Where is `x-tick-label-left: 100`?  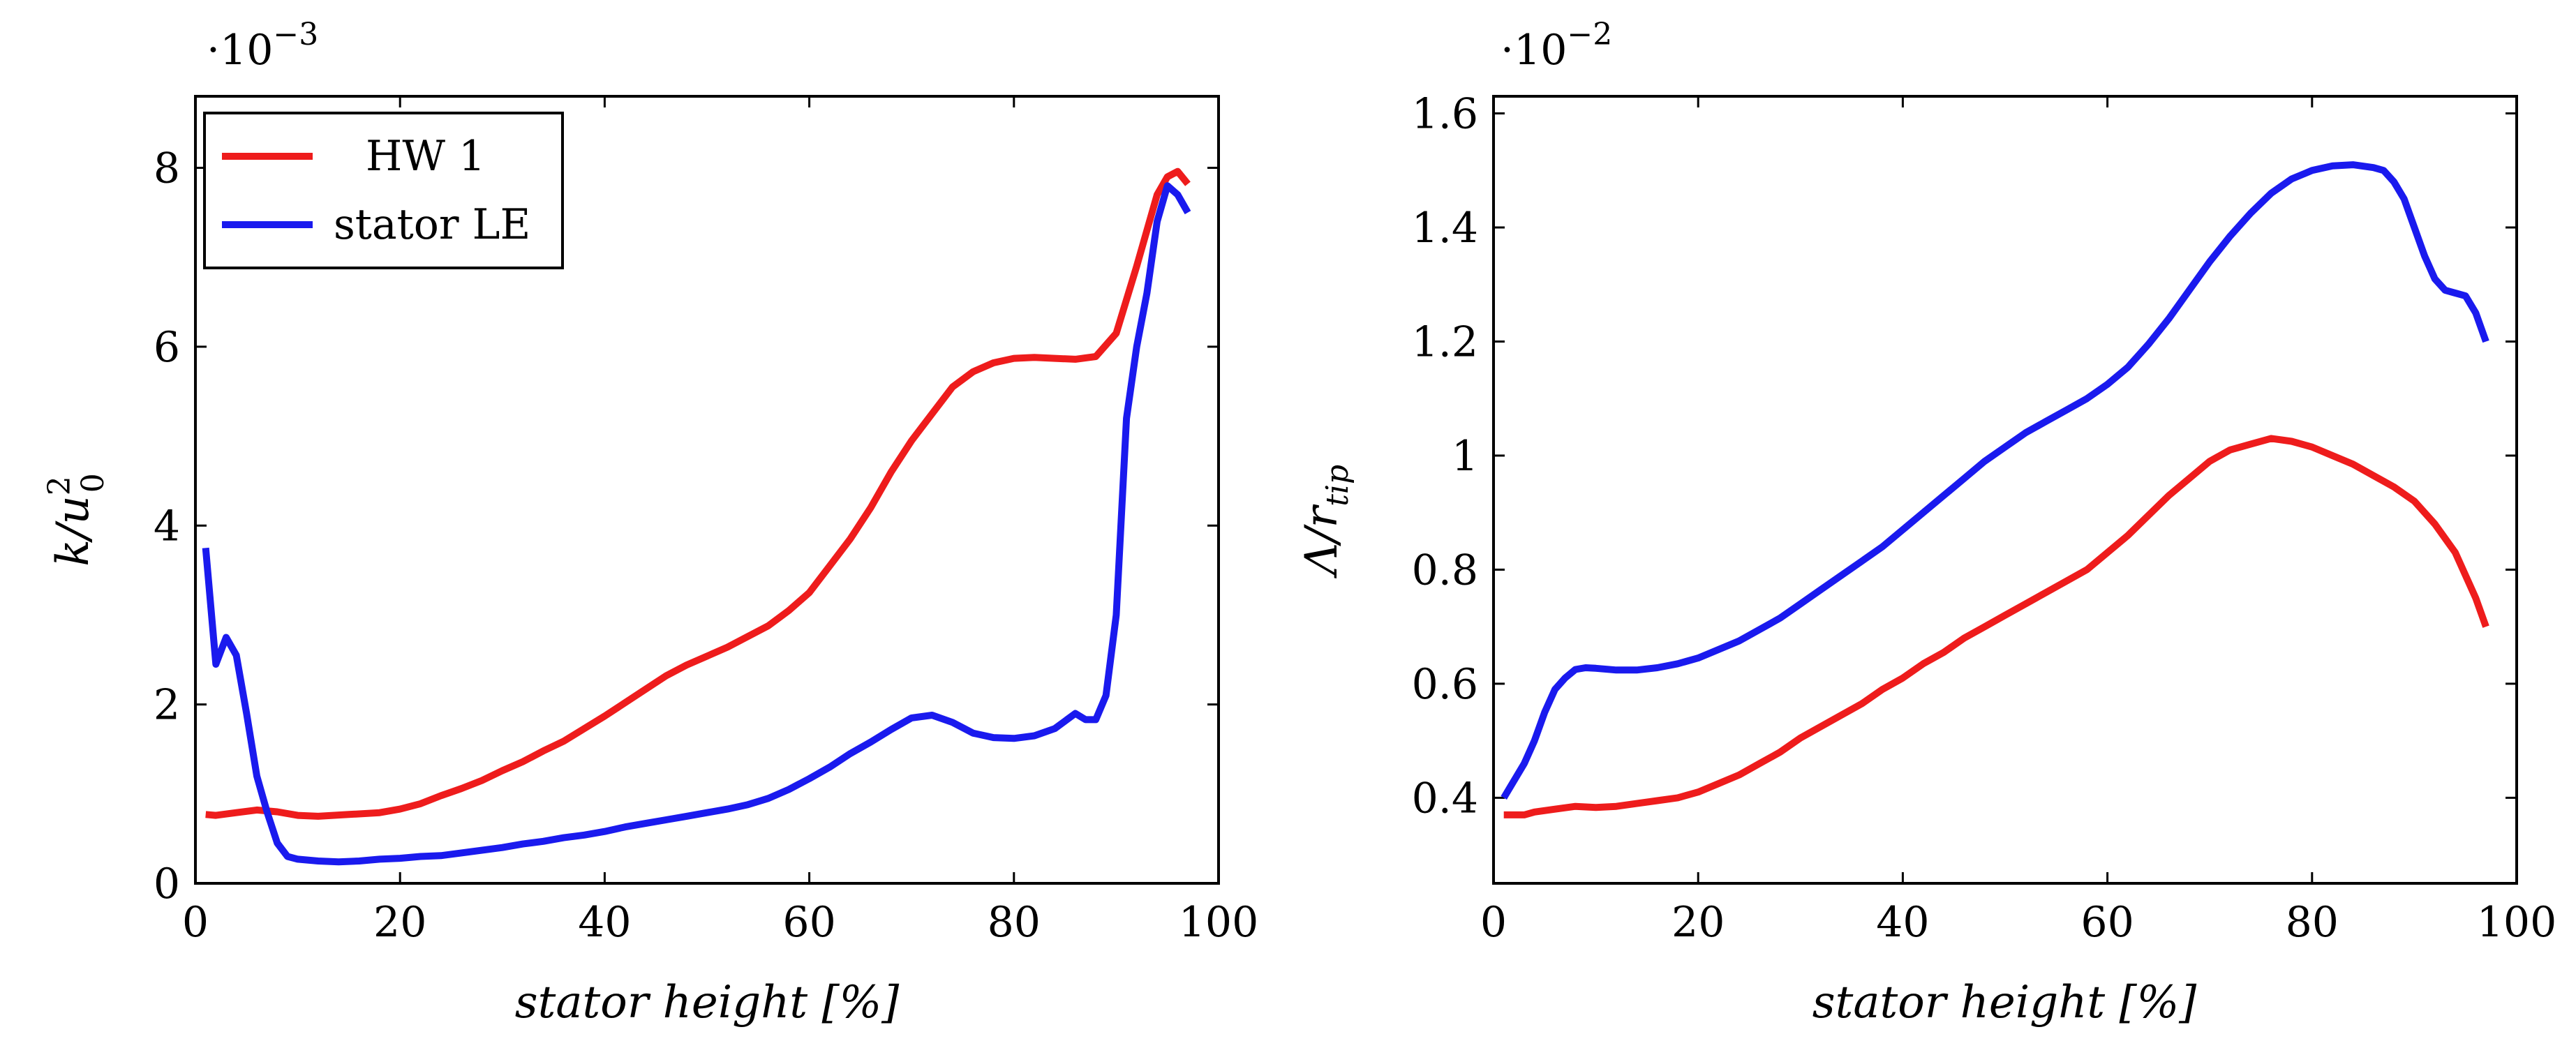 x-tick-label-left: 100 is located at coordinates (1219, 923).